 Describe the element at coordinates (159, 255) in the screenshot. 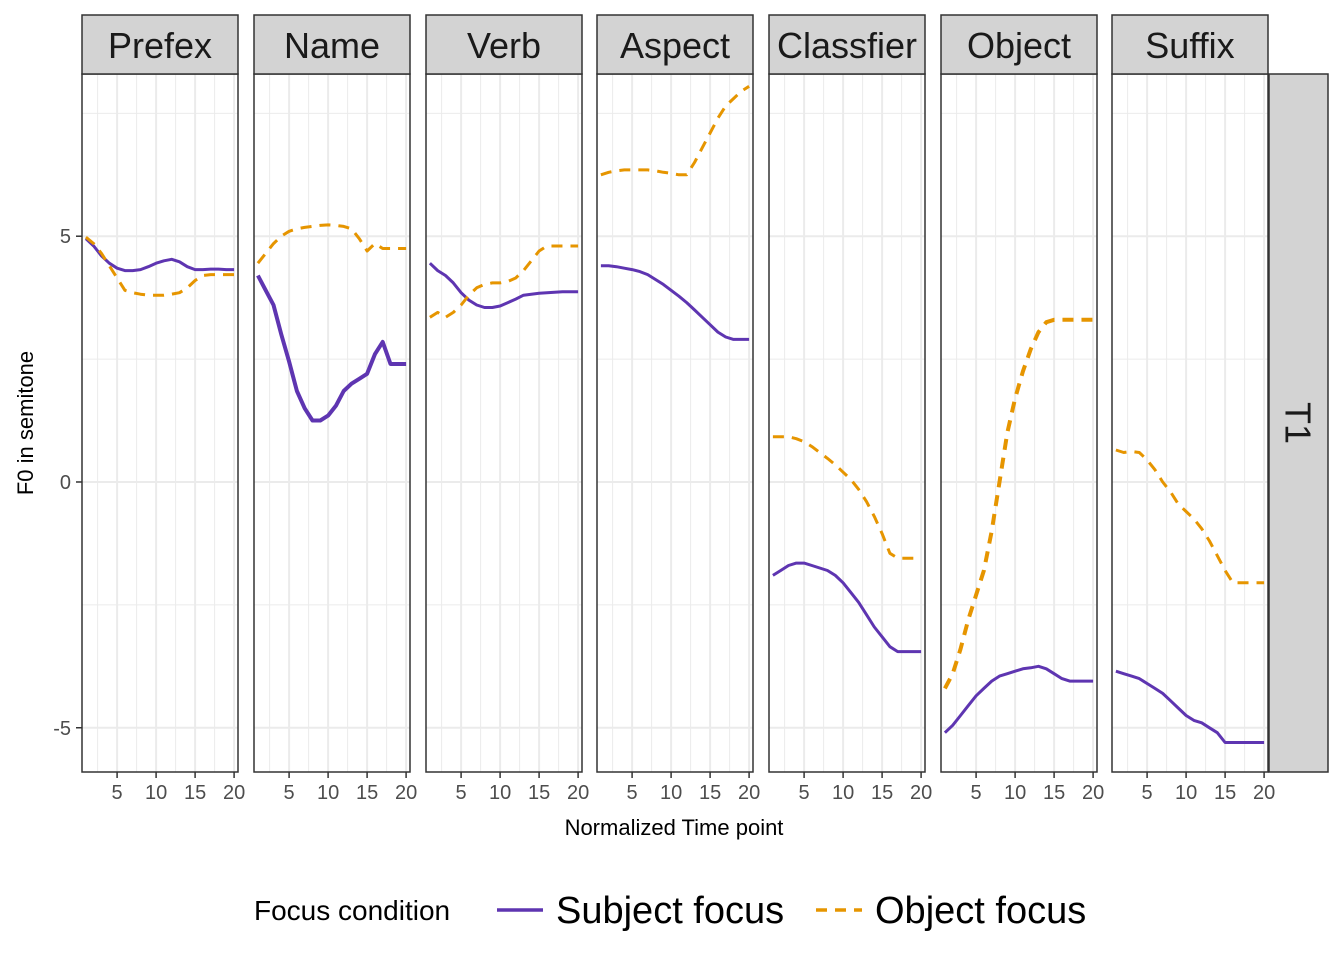

I see `series-line-subject-focus-prefex` at that location.